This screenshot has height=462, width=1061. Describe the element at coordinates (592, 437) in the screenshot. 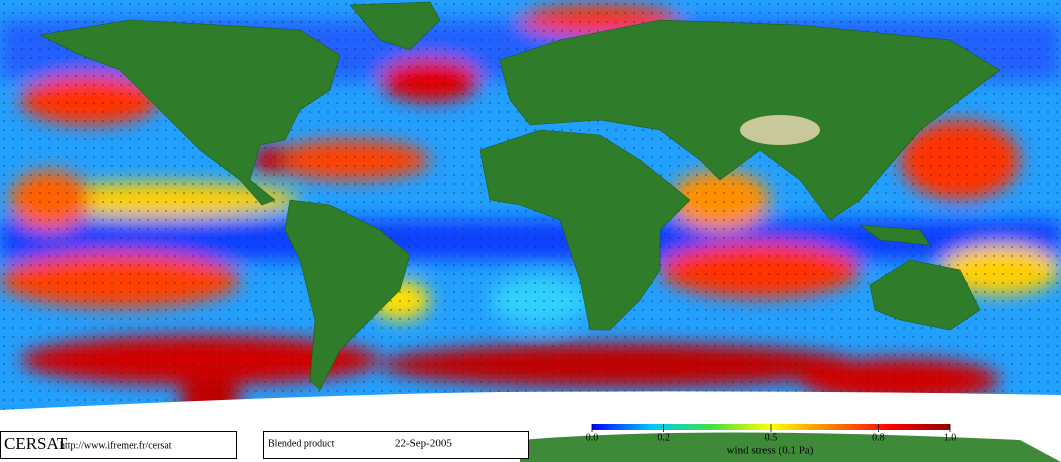

I see `colorbar-tick-label: 0.0` at that location.